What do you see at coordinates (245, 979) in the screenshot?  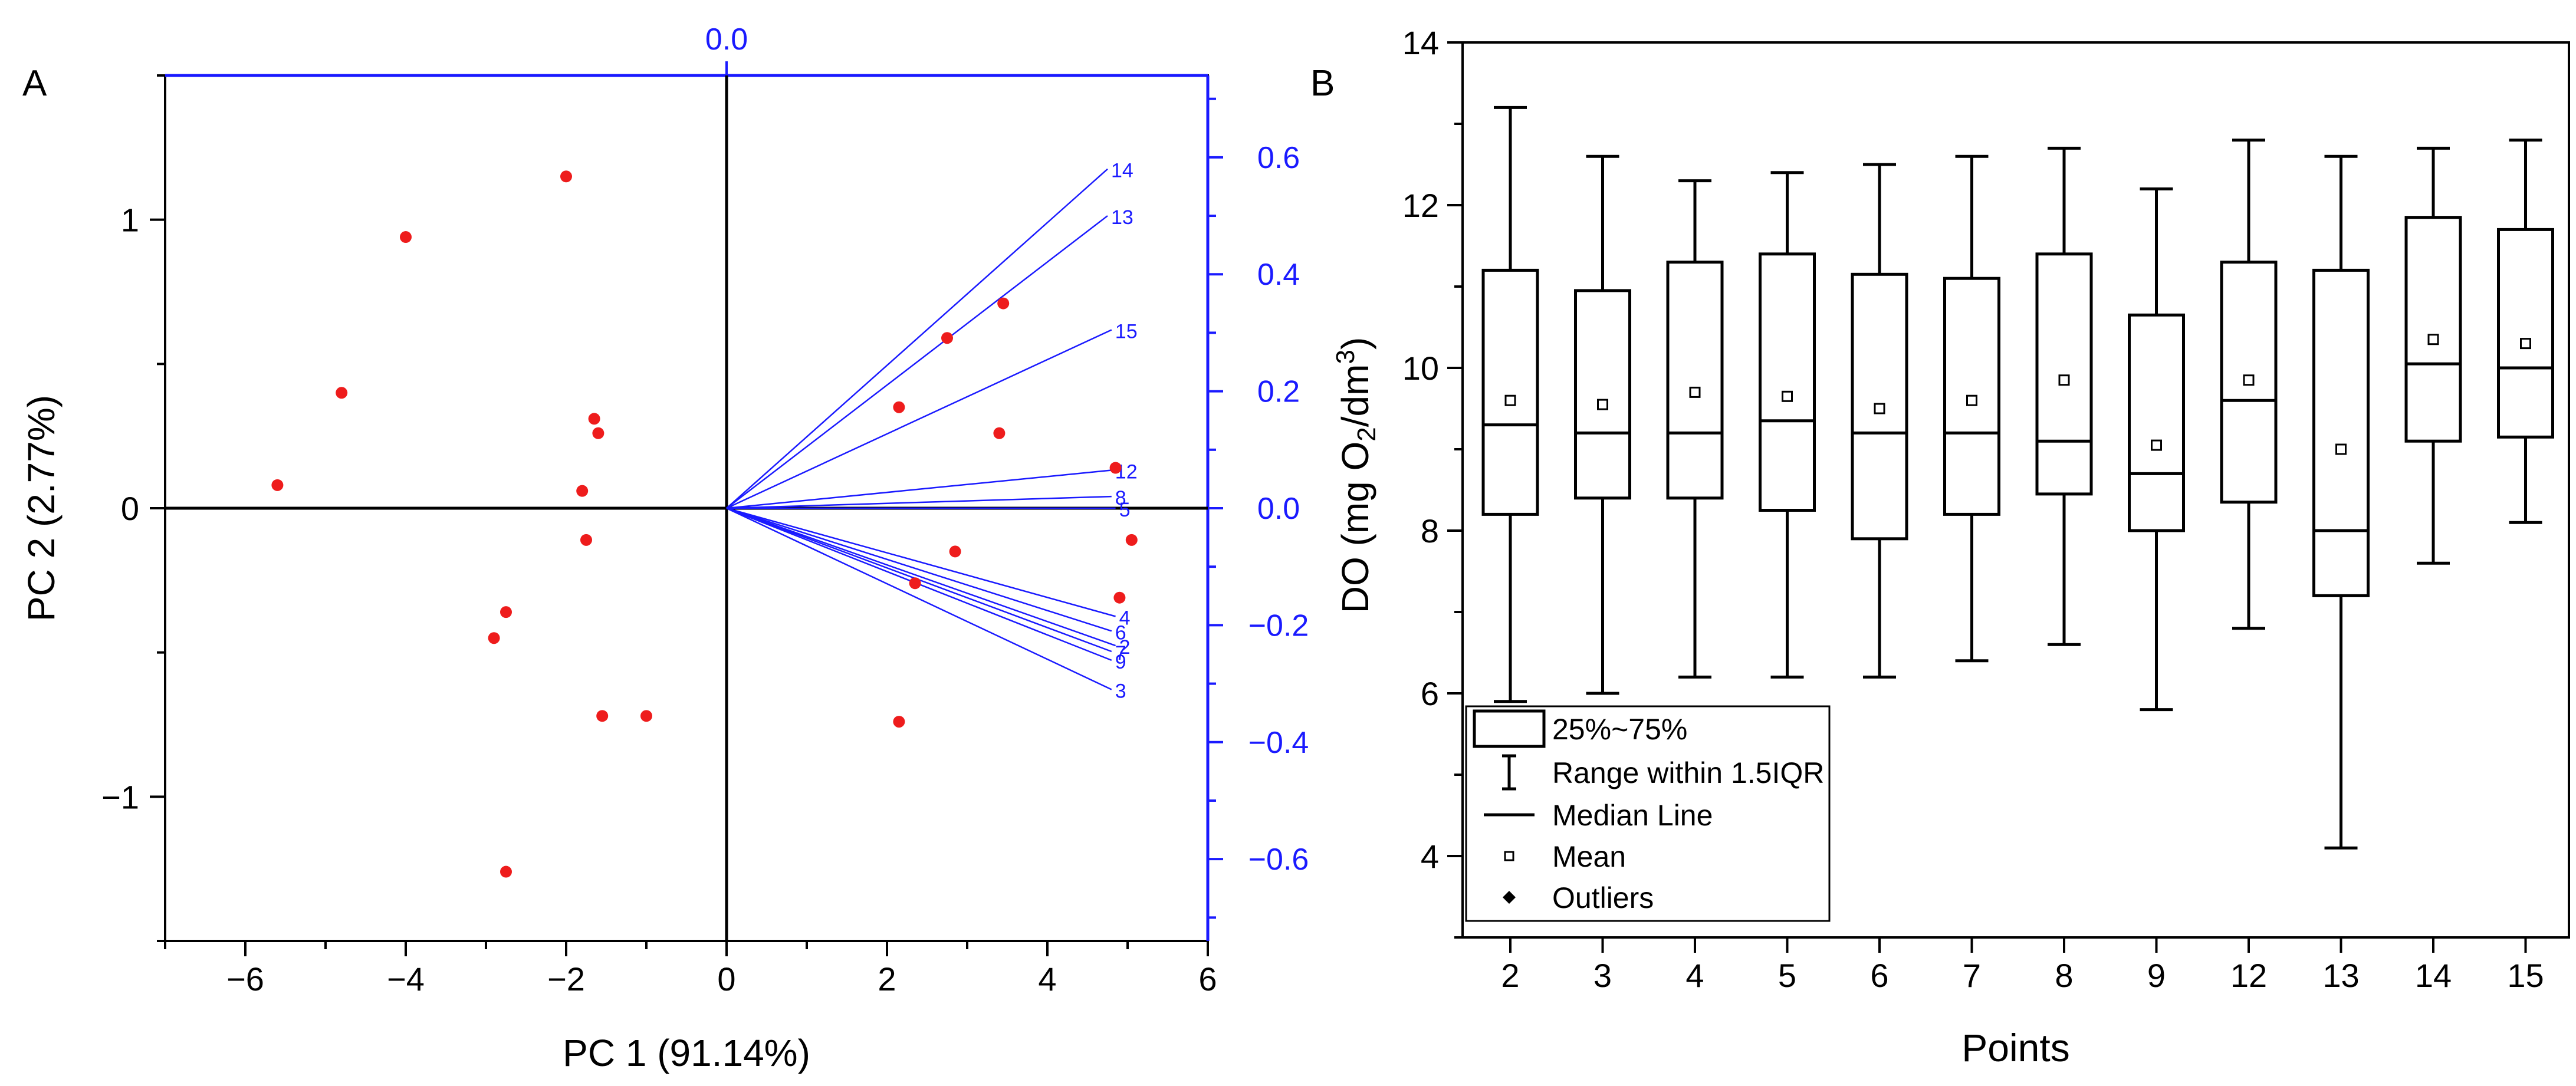 I see `x-tick-label: −6` at bounding box center [245, 979].